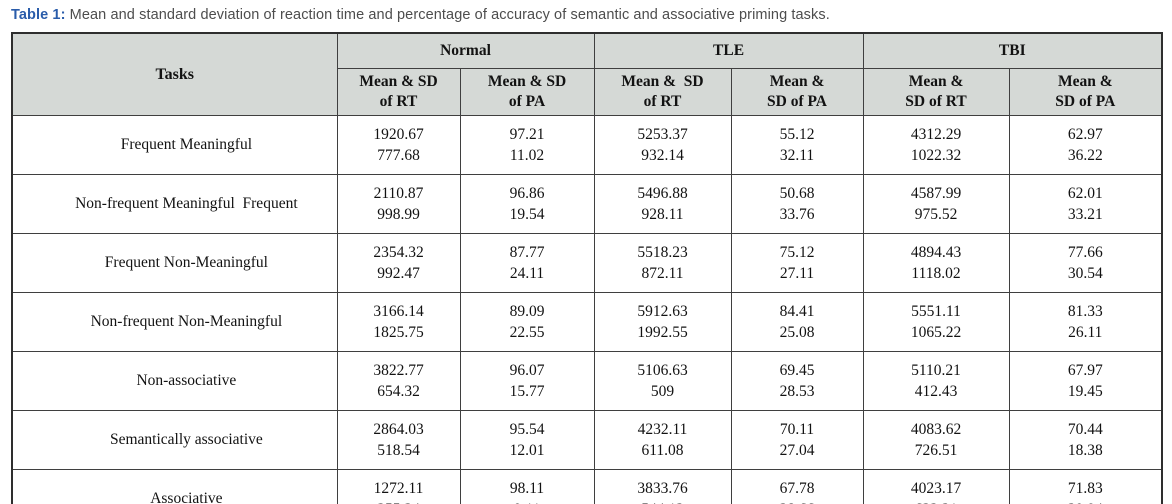 Image resolution: width=1172 pixels, height=504 pixels. I want to click on normal-rt-cell: 2110.87 998.99, so click(398, 204).